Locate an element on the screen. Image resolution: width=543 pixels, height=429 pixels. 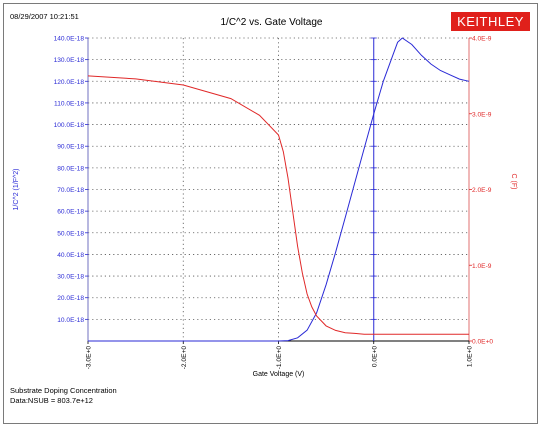
x-axis-label: Gate Voltage (V) is located at coordinates (279, 374).